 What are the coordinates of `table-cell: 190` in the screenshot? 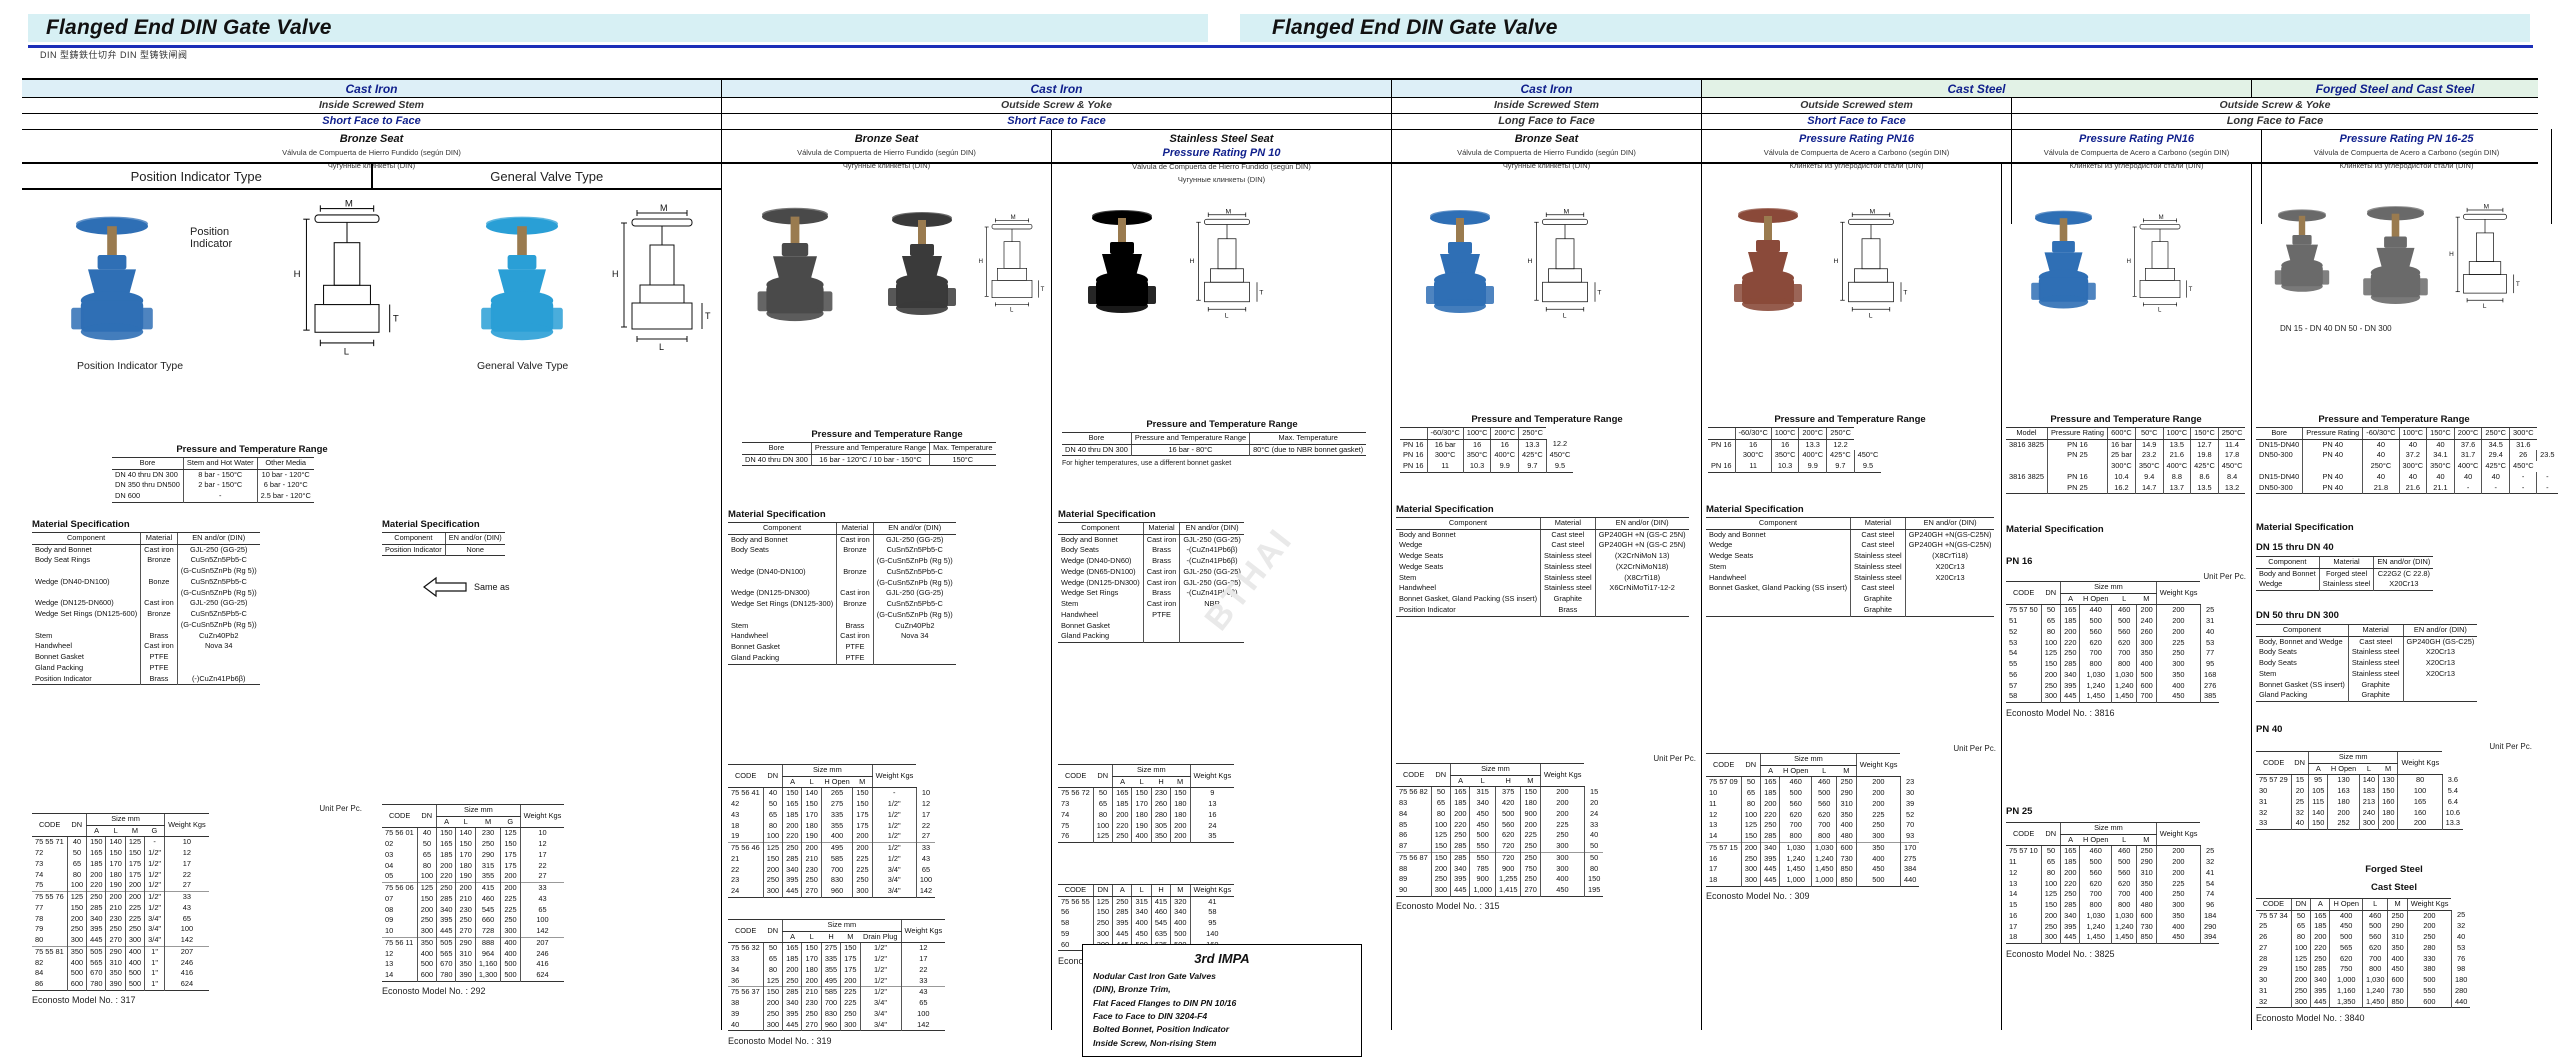 It's located at (811, 837).